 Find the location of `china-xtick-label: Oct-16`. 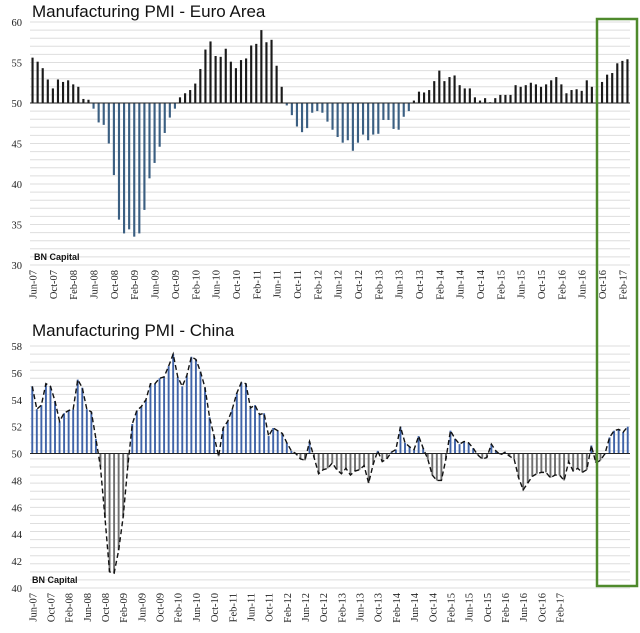

china-xtick-label: Oct-16 is located at coordinates (542, 607).